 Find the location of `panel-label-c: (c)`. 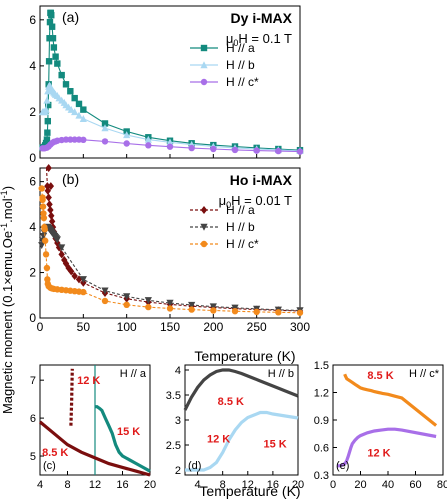

panel-label-c: (c) is located at coordinates (49, 466).